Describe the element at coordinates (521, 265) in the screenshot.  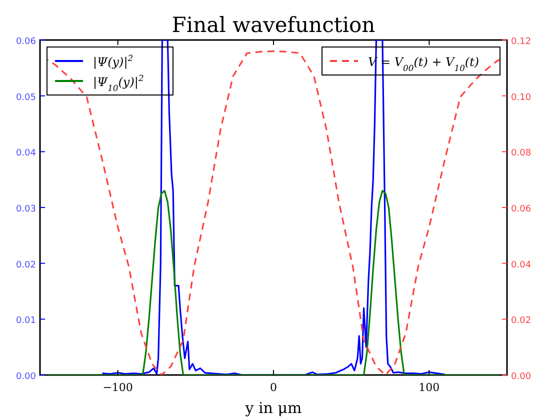
I see `y2-tick-label: 0.04` at that location.